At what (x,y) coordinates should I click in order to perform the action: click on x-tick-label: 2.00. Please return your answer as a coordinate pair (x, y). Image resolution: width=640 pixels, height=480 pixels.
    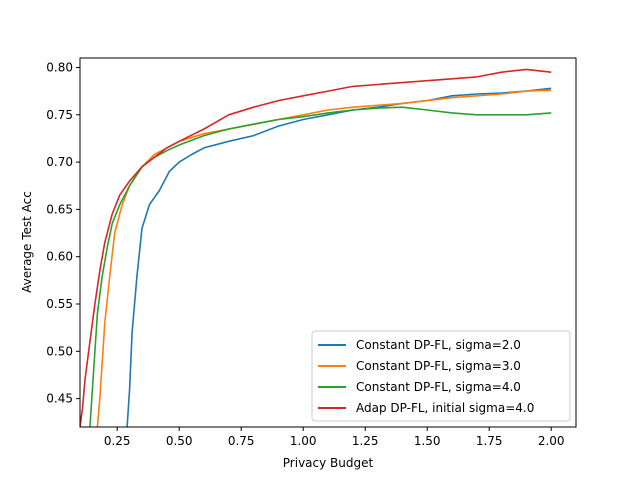
    Looking at the image, I should click on (551, 441).